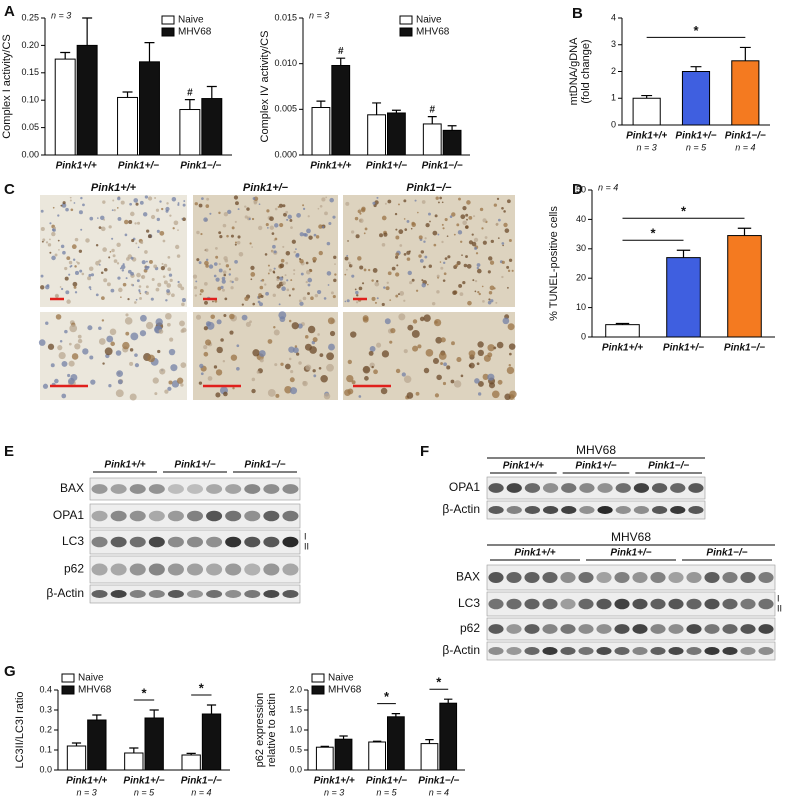  I want to click on blot-group-label: Pink1+/+, so click(523, 466).